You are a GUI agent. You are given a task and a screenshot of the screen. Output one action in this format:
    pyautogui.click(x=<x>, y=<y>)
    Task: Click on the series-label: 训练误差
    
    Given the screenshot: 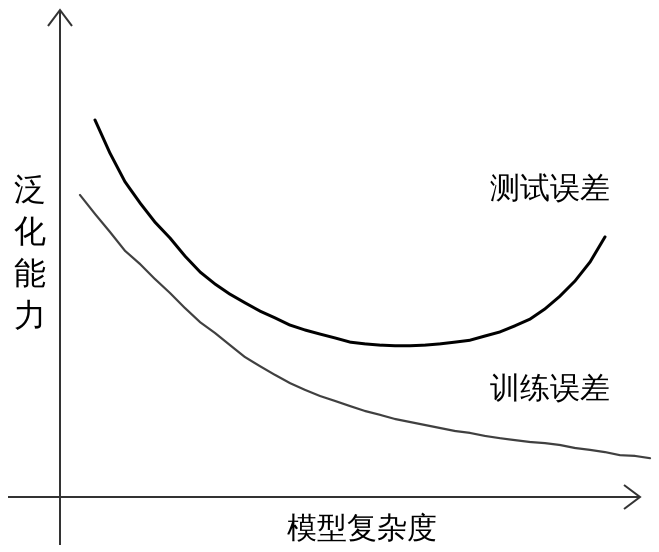 What is the action you would take?
    pyautogui.click(x=550, y=388)
    